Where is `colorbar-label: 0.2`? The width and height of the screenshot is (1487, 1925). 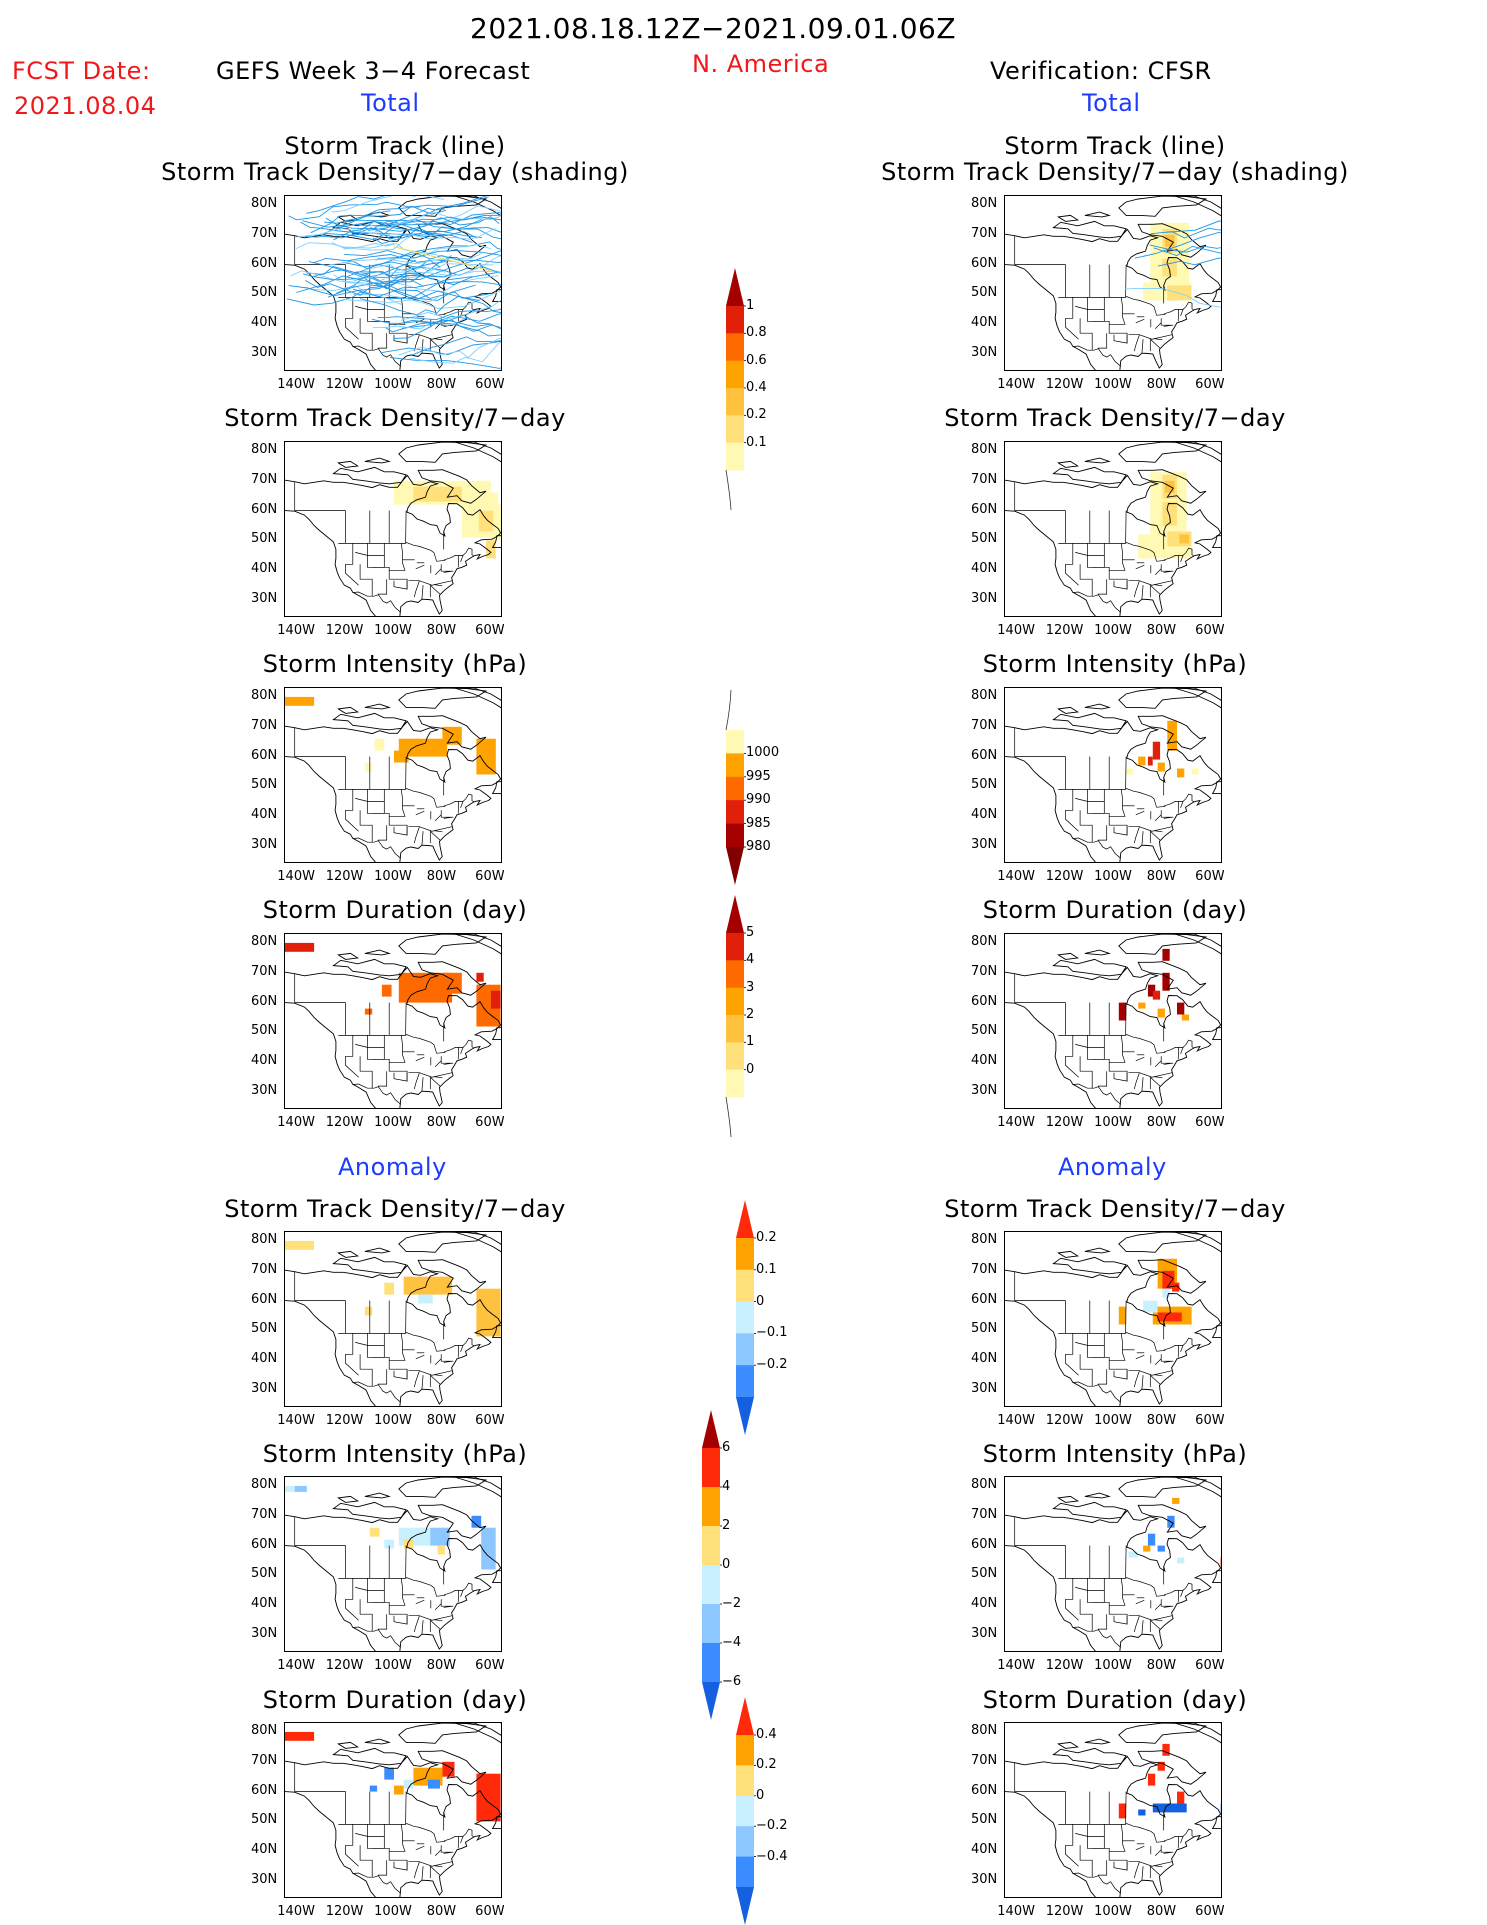
colorbar-label: 0.2 is located at coordinates (756, 415).